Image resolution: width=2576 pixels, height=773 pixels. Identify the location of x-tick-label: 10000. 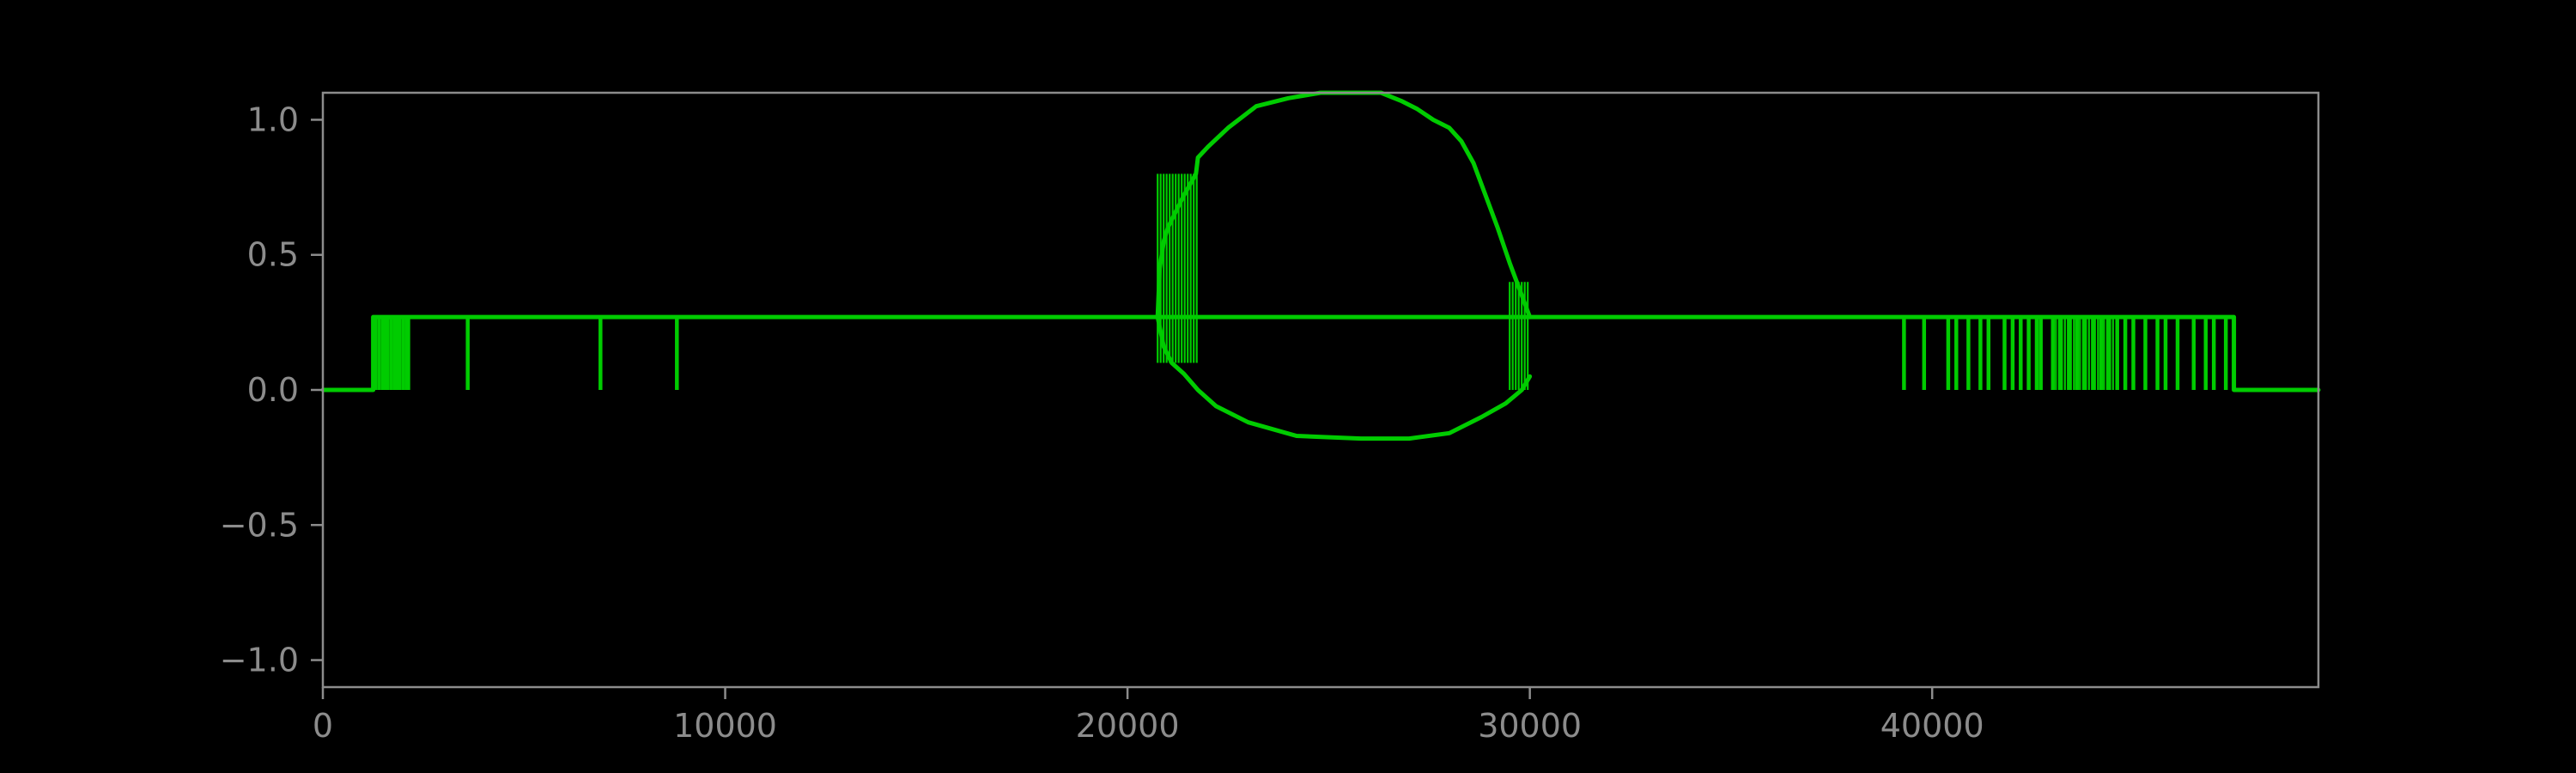
(725, 726).